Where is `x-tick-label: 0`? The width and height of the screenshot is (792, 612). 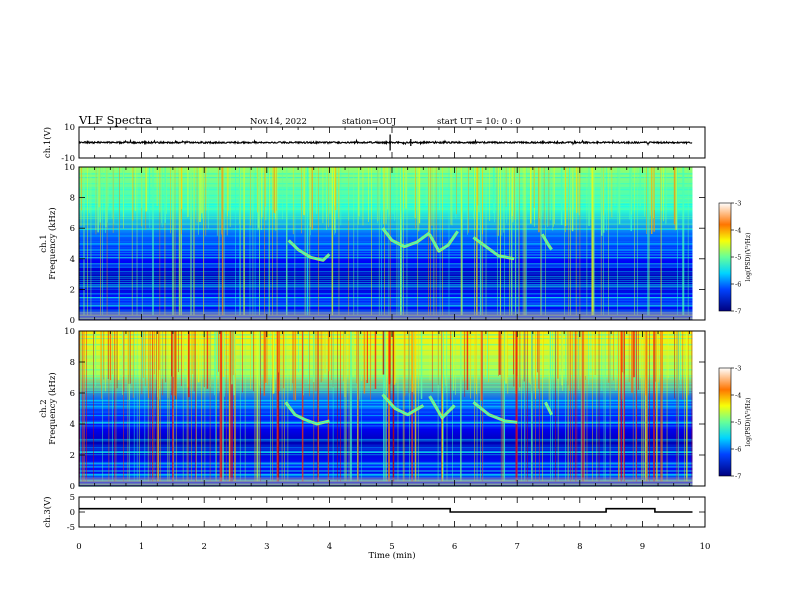
x-tick-label: 0 is located at coordinates (78, 547).